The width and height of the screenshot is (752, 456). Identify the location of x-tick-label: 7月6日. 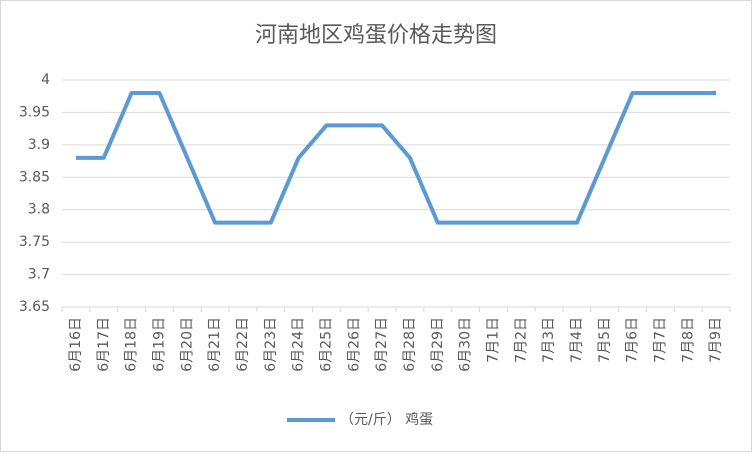
(633, 340).